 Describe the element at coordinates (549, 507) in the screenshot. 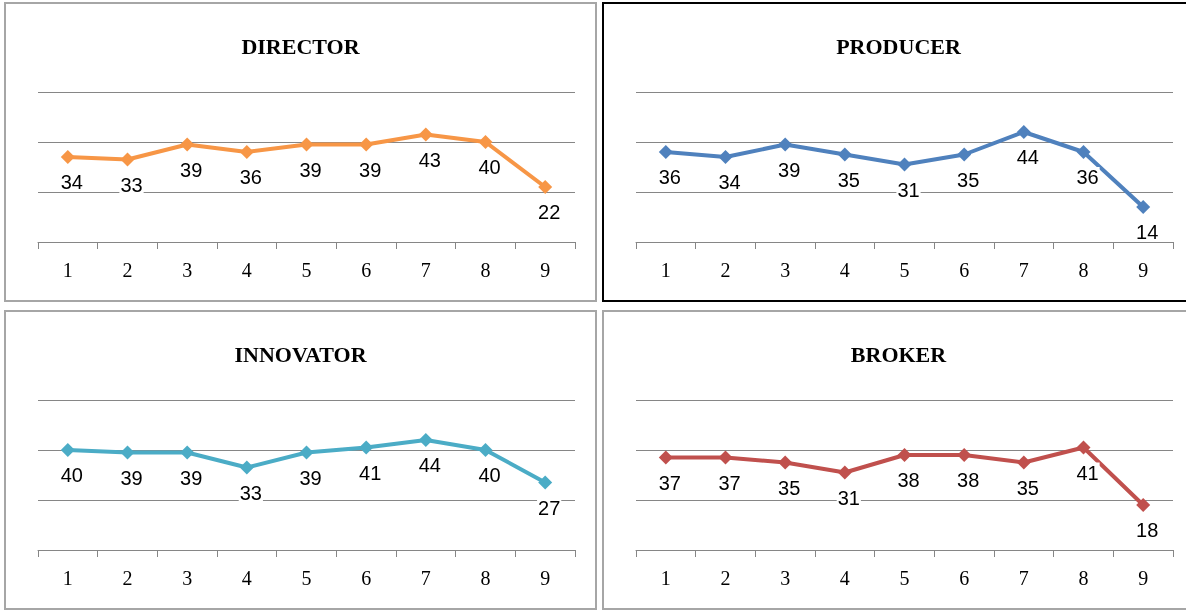

I see `data-label: 27` at that location.